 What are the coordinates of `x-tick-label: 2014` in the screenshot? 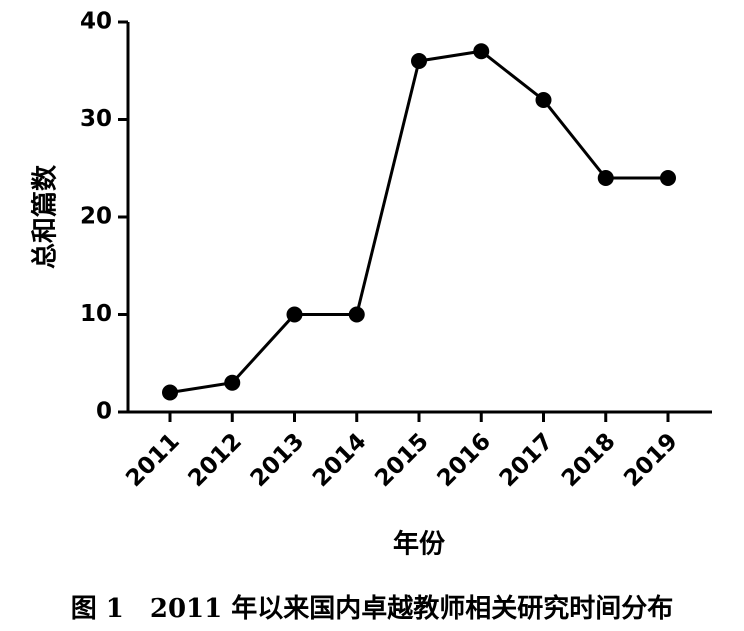 It's located at (340, 460).